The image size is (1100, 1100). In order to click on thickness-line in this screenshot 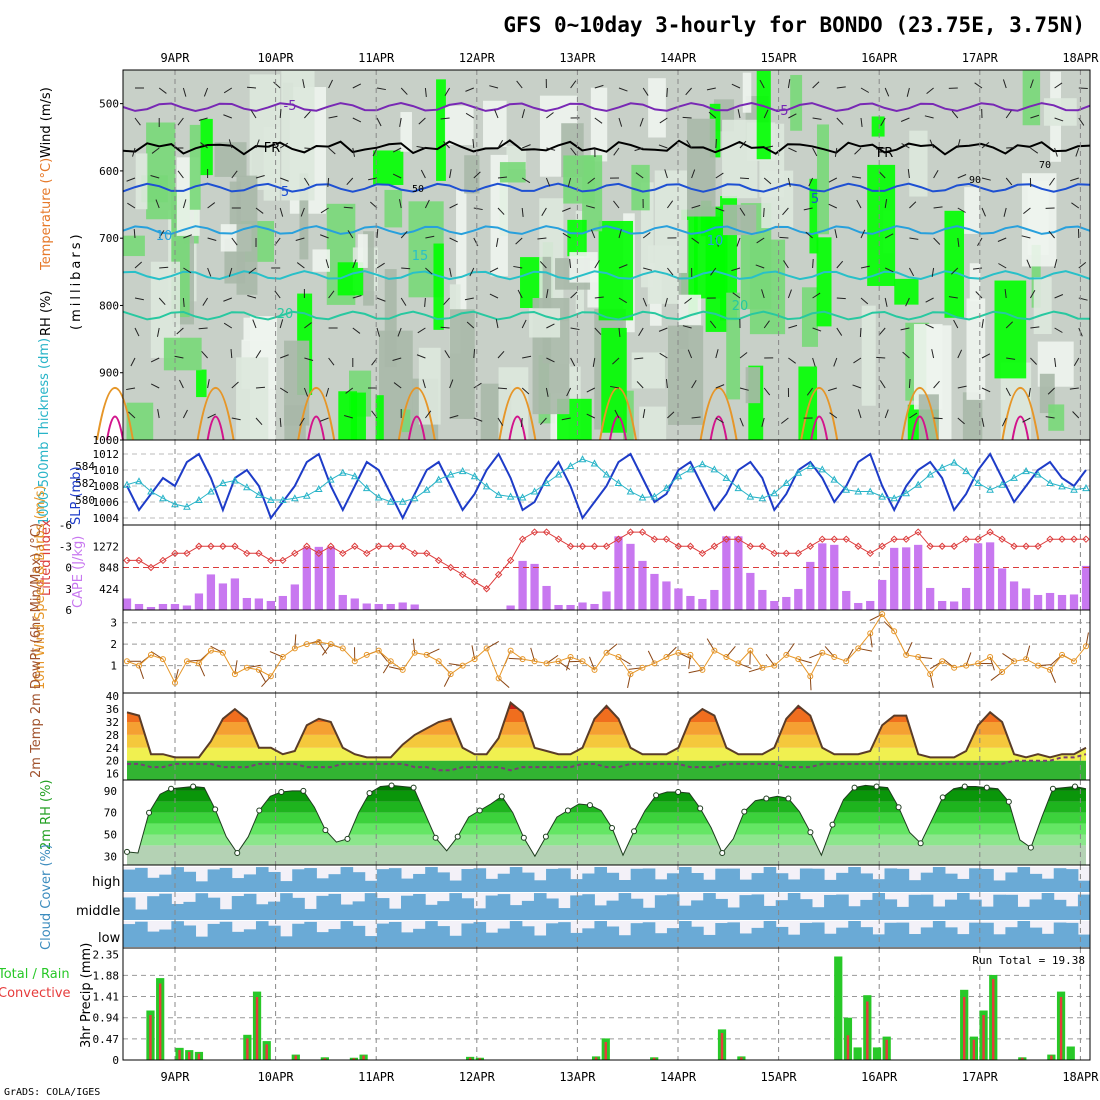, I will do `click(606, 483)`.